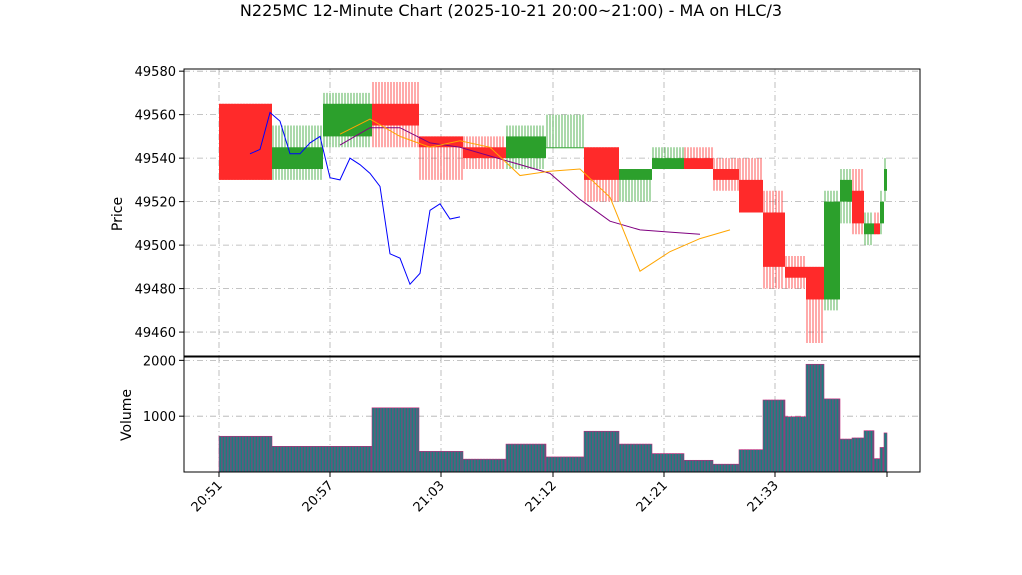 The width and height of the screenshot is (1022, 575). What do you see at coordinates (155, 290) in the screenshot?
I see `price-tick-label: 49480` at bounding box center [155, 290].